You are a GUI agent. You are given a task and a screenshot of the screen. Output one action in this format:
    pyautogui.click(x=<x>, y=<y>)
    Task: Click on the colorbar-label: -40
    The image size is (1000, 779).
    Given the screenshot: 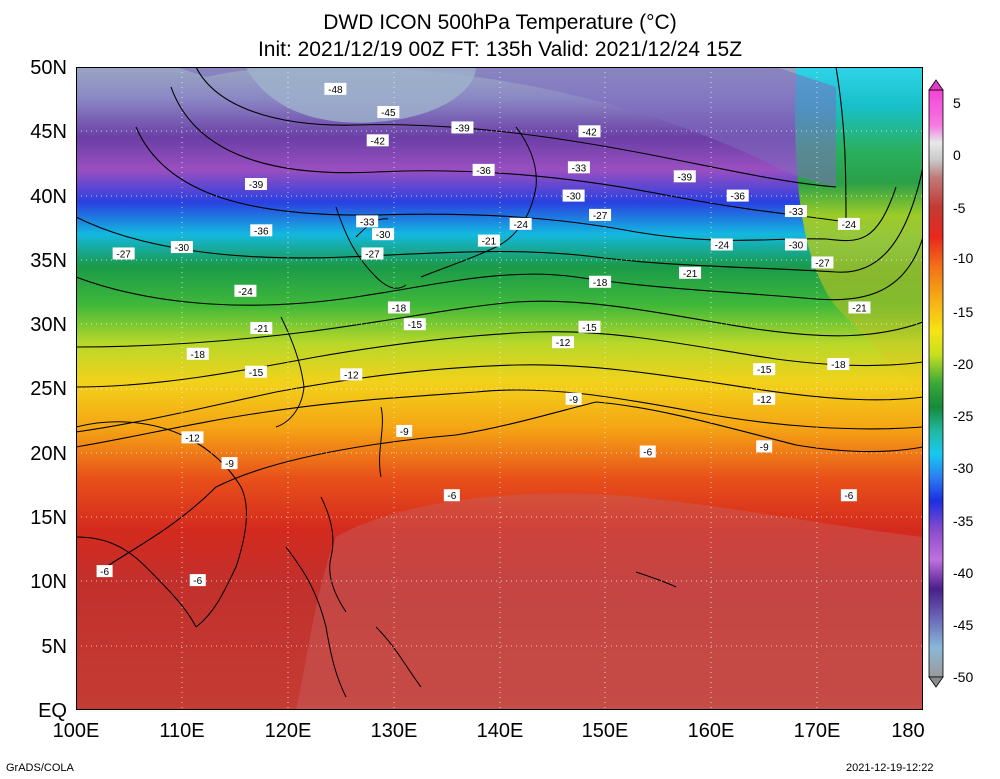 What is the action you would take?
    pyautogui.click(x=963, y=573)
    